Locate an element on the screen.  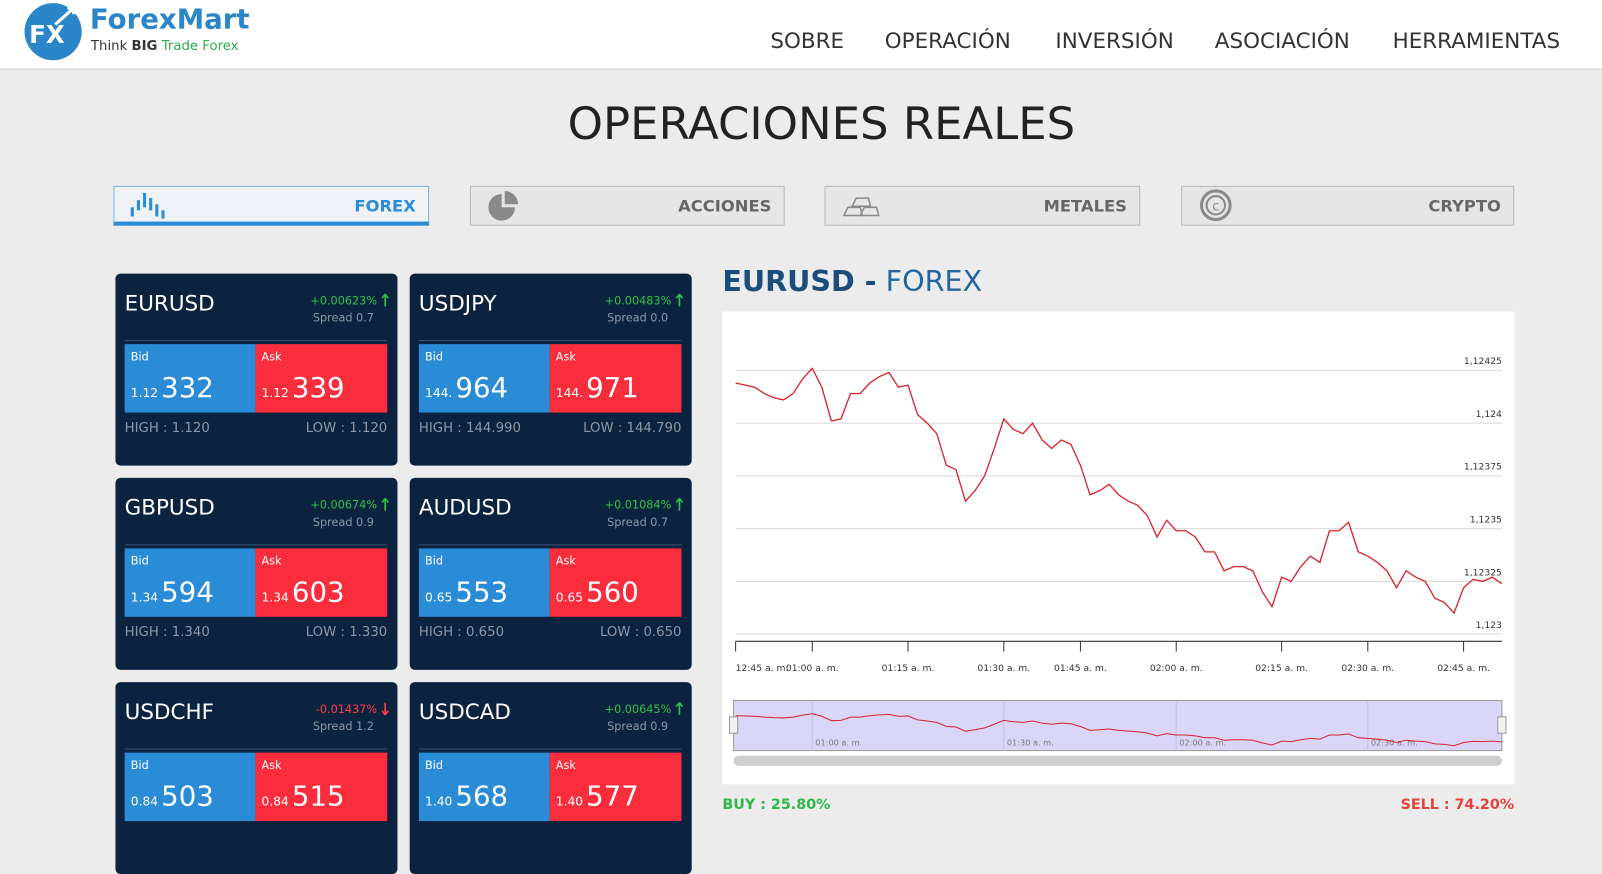
scrollbar is located at coordinates (1117, 760).